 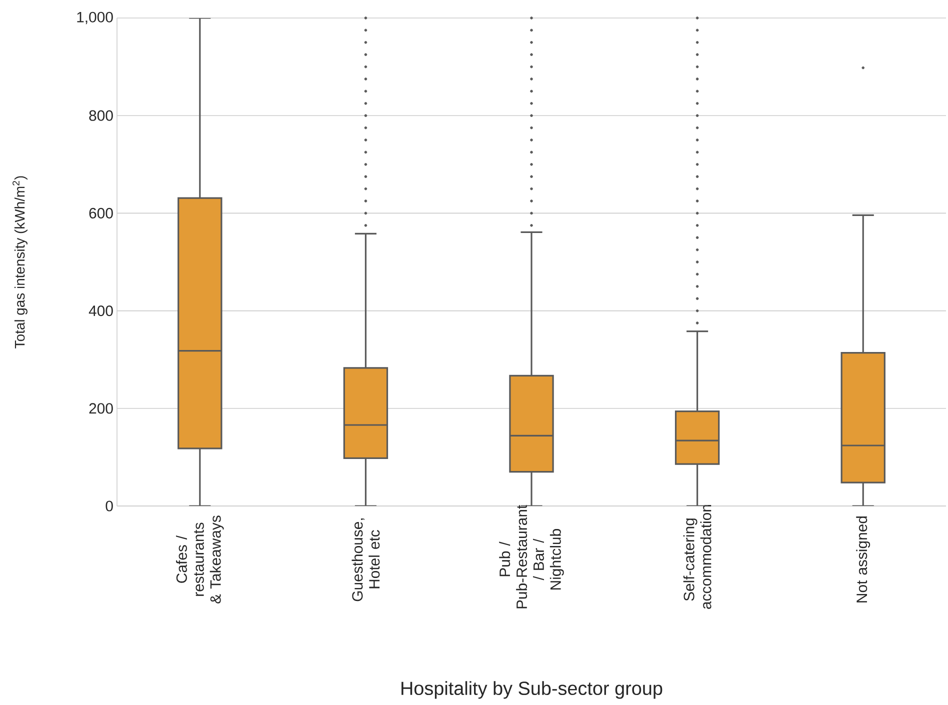 I want to click on x-tick-label: Not assigned, so click(x=863, y=559).